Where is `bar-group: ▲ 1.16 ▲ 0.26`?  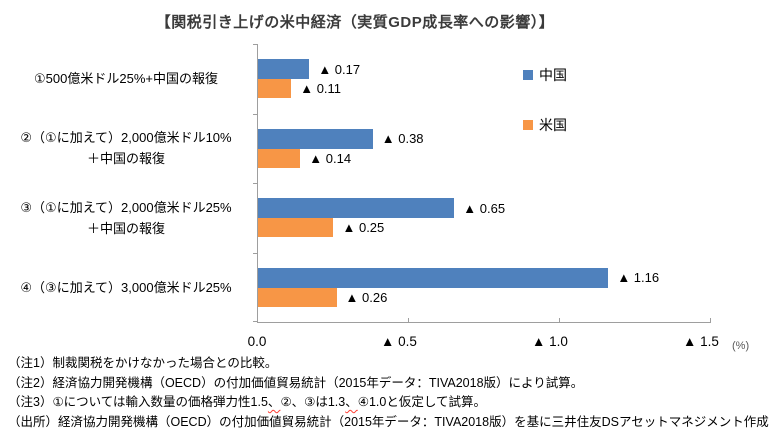 bar-group: ▲ 1.16 ▲ 0.26 is located at coordinates (484, 287).